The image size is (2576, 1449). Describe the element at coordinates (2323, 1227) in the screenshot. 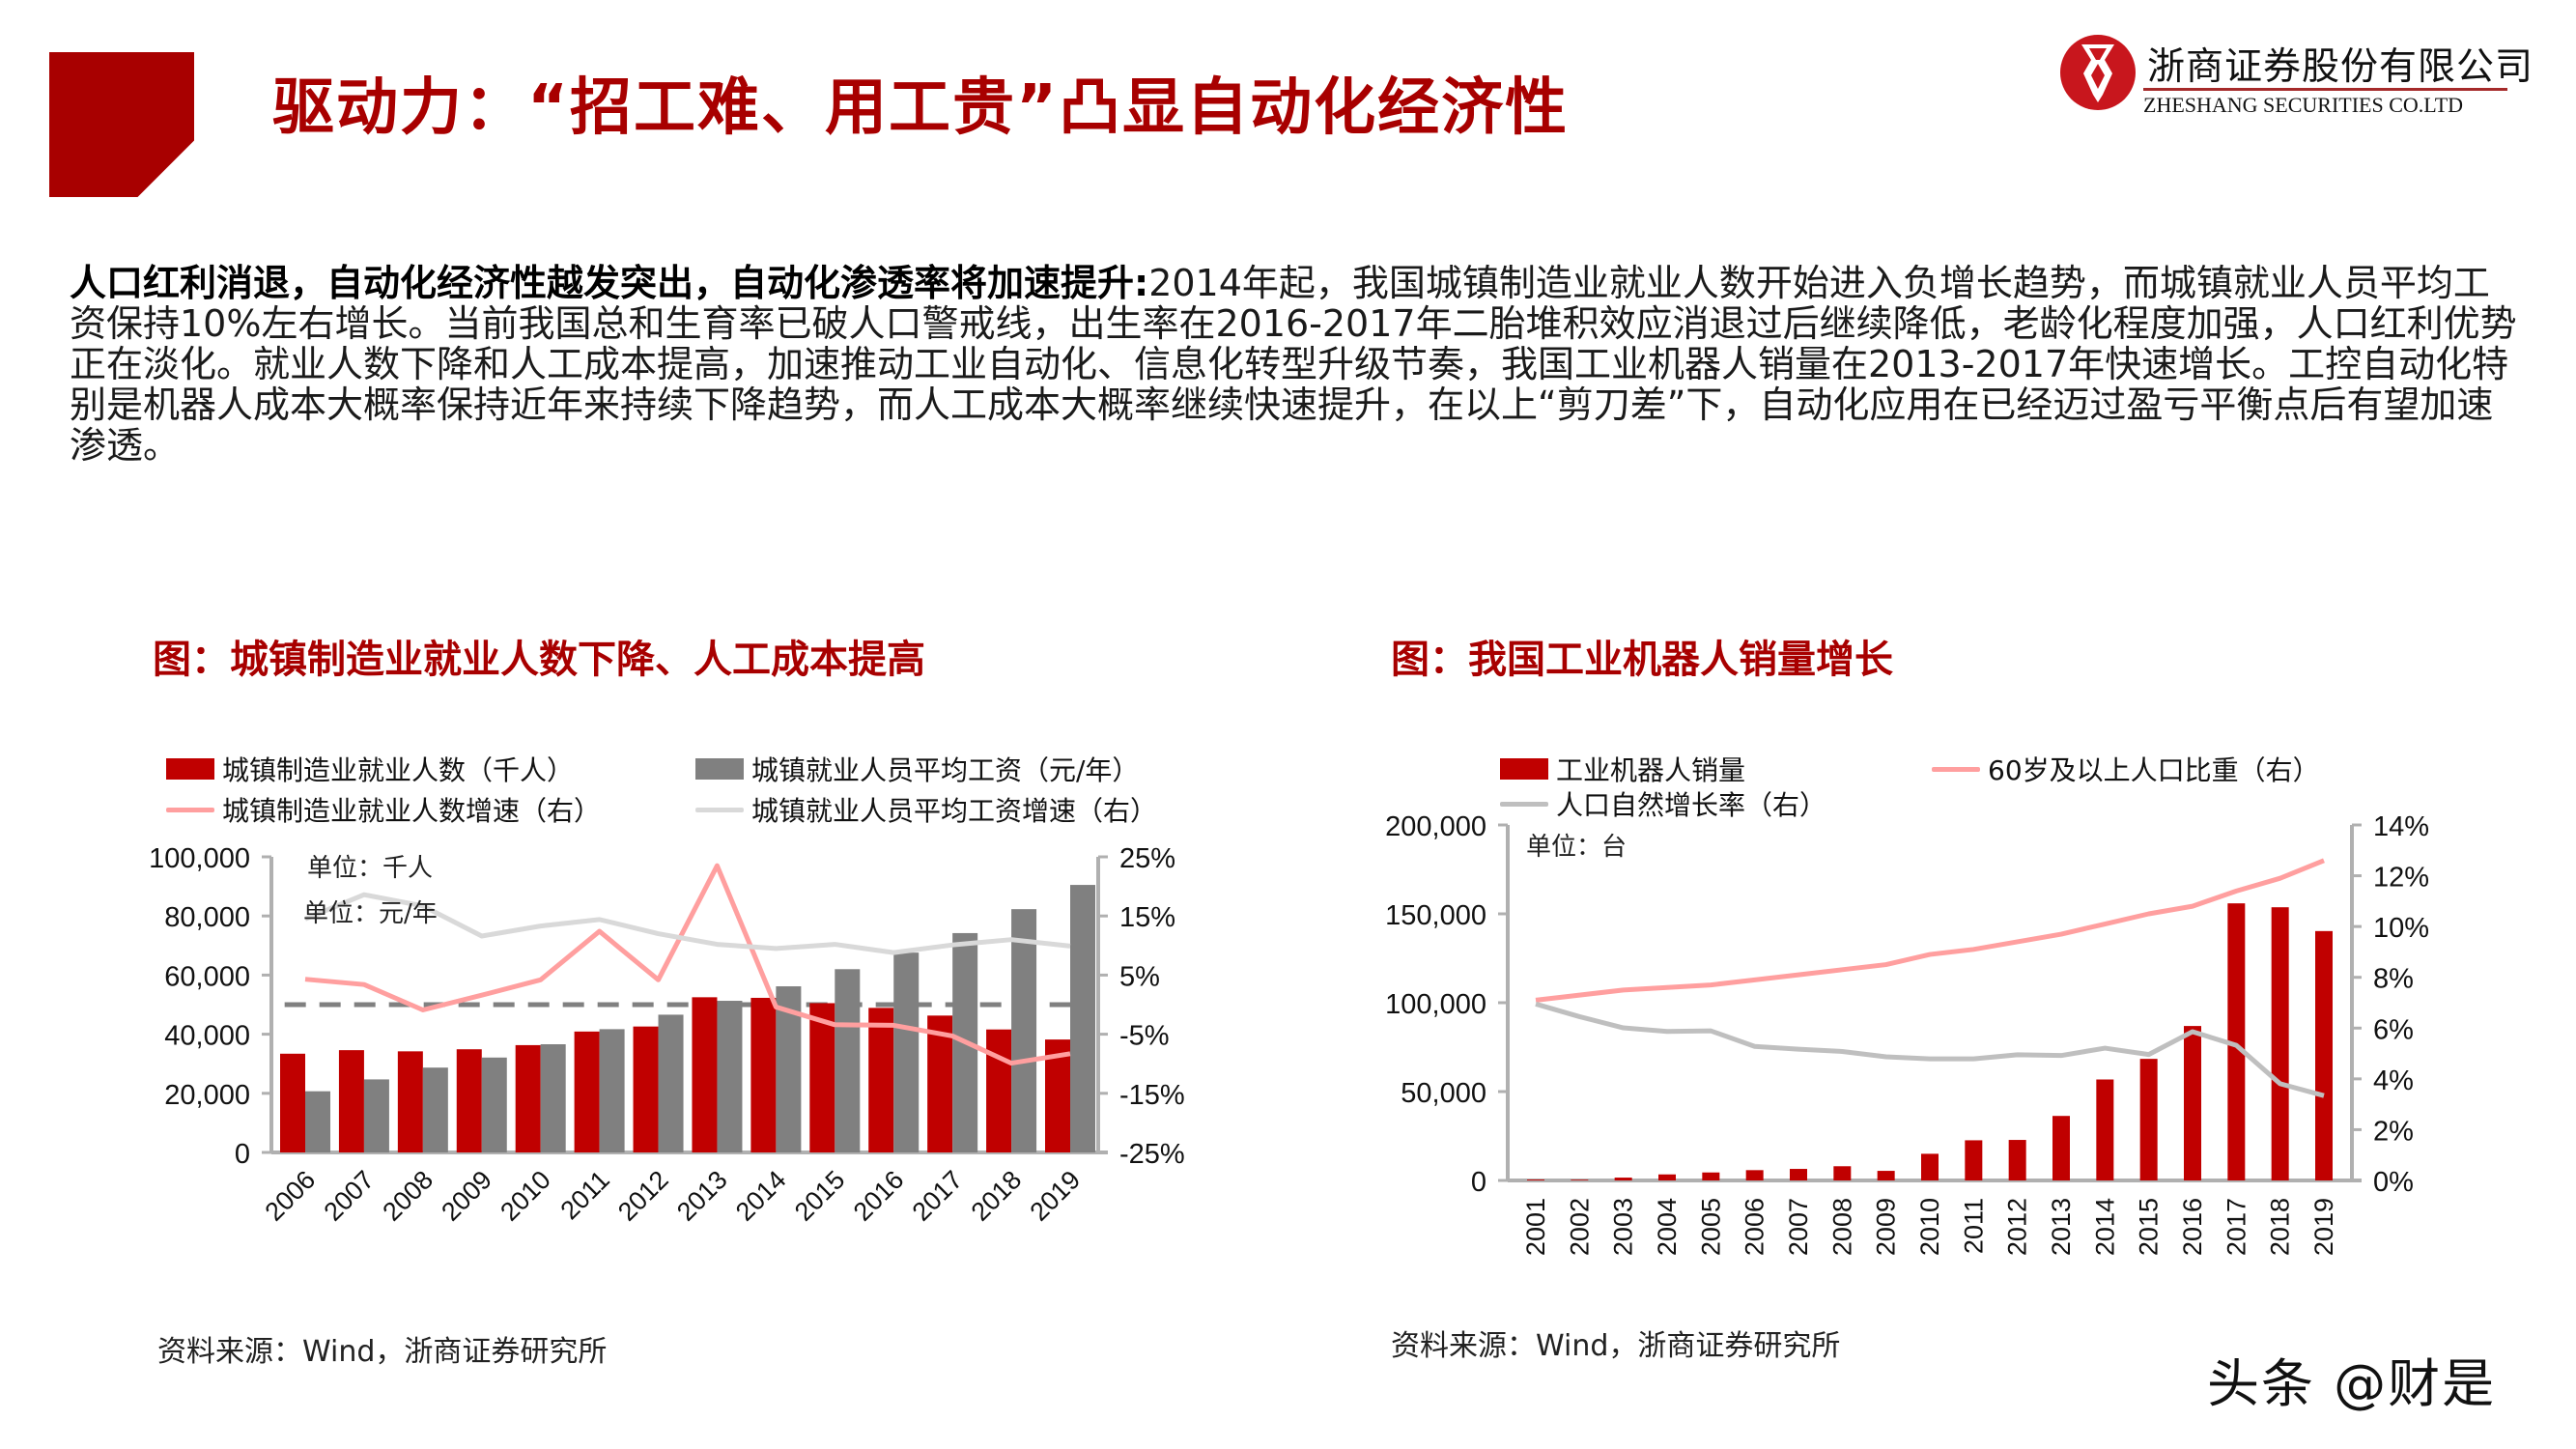

I see `x-tick-label: 2019` at that location.